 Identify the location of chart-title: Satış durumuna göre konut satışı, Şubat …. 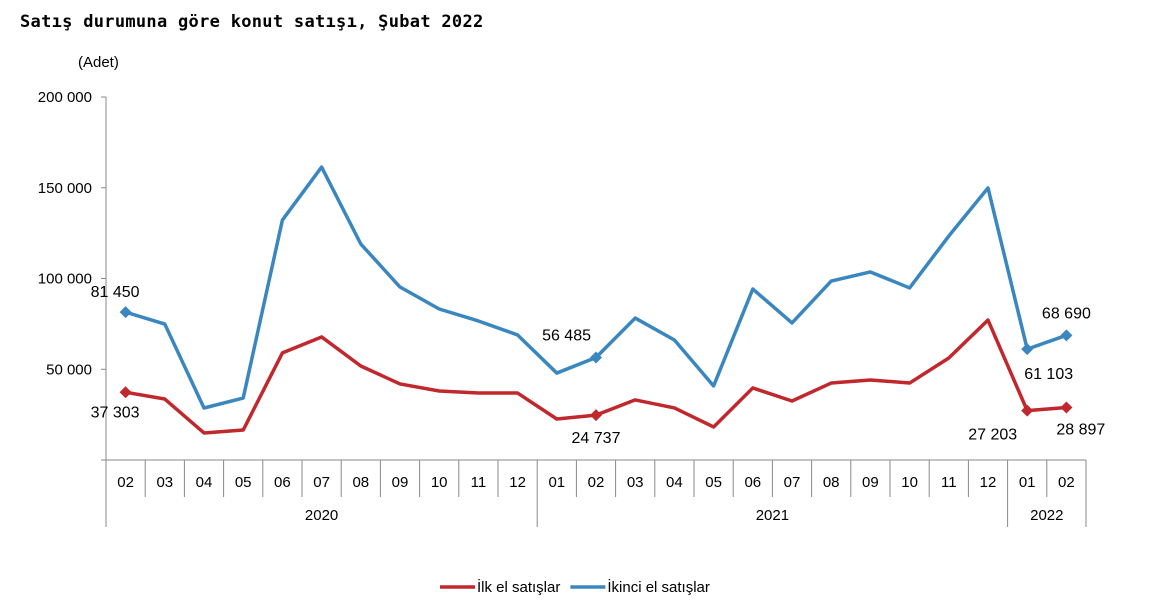
(252, 22).